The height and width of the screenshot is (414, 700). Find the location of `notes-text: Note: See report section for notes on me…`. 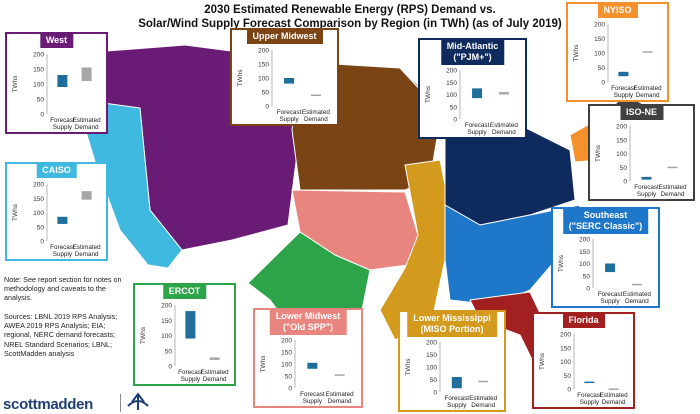

notes-text: Note: See report section for notes on me… is located at coordinates (63, 289).